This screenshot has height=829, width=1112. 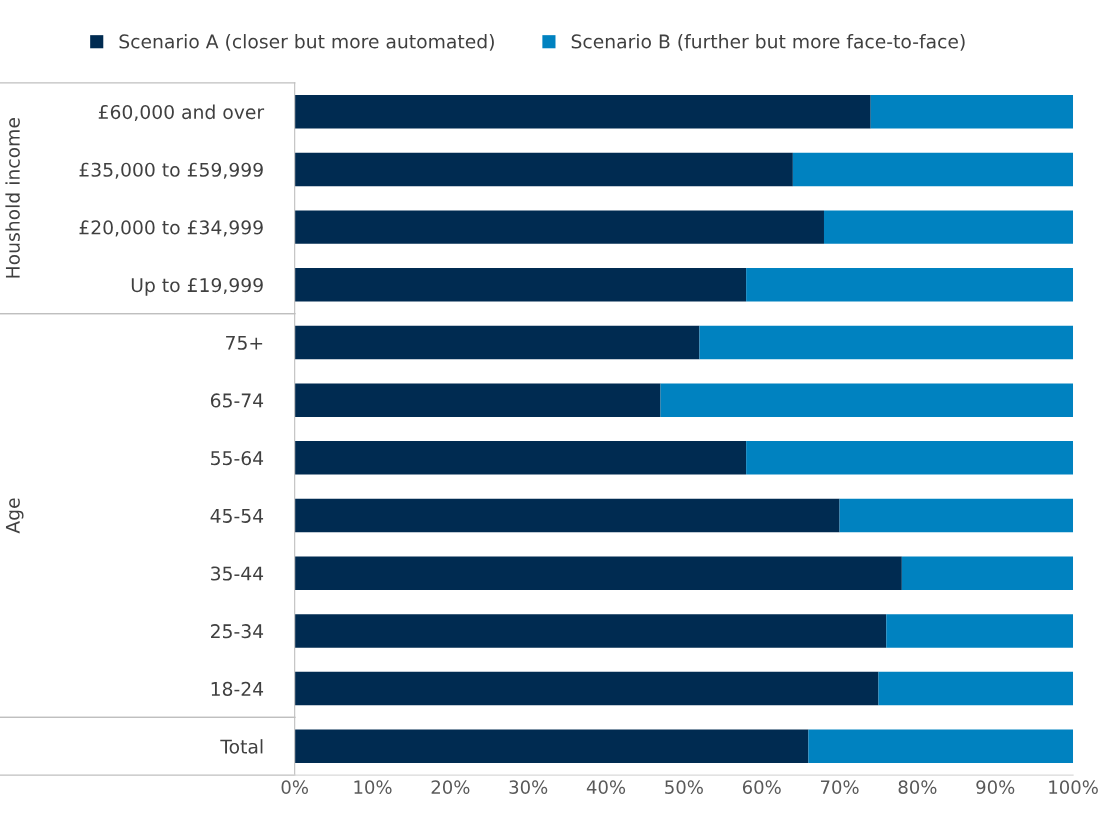 I want to click on text: Age, so click(x=14, y=516).